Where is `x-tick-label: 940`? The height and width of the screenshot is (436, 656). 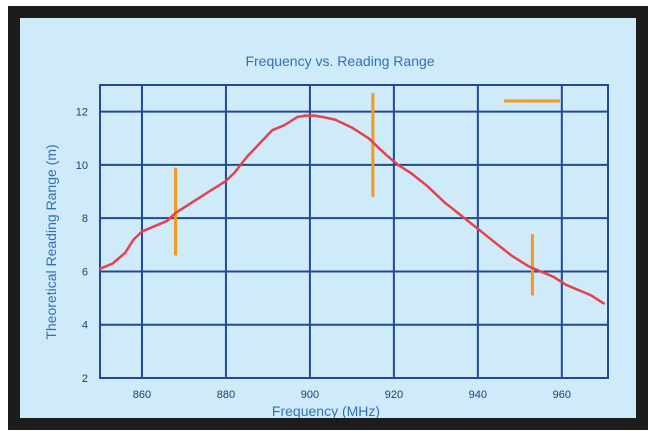
x-tick-label: 940 is located at coordinates (478, 395).